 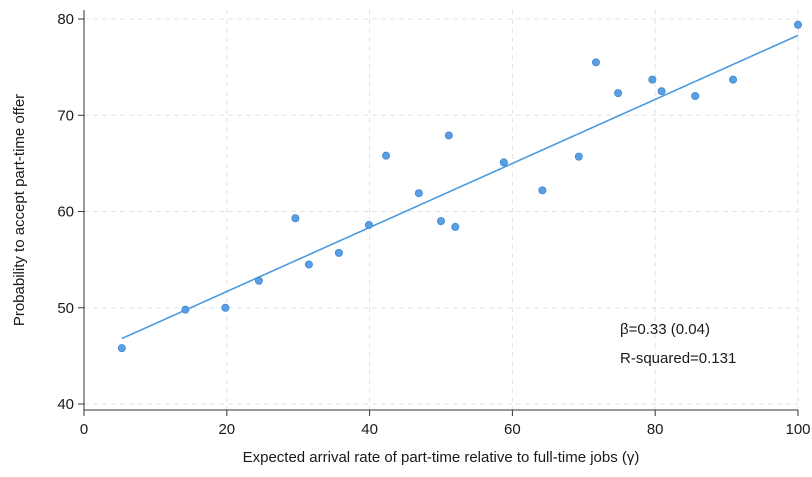 I want to click on beta-annotation: β=0.33 (0.04), so click(x=665, y=329).